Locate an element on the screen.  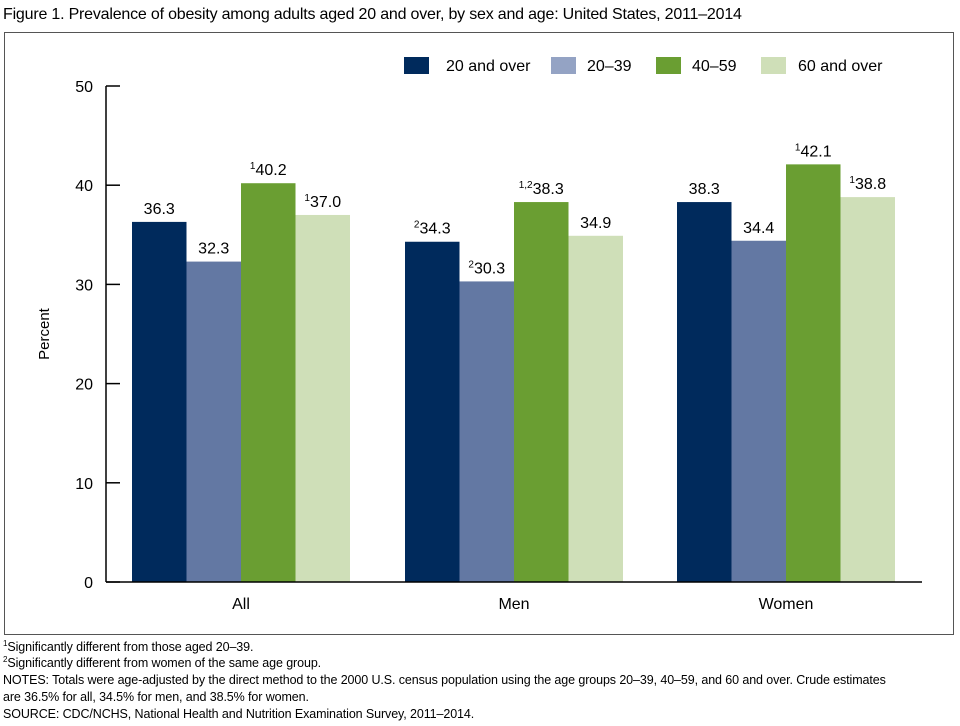
data-label: 140.2 is located at coordinates (268, 170).